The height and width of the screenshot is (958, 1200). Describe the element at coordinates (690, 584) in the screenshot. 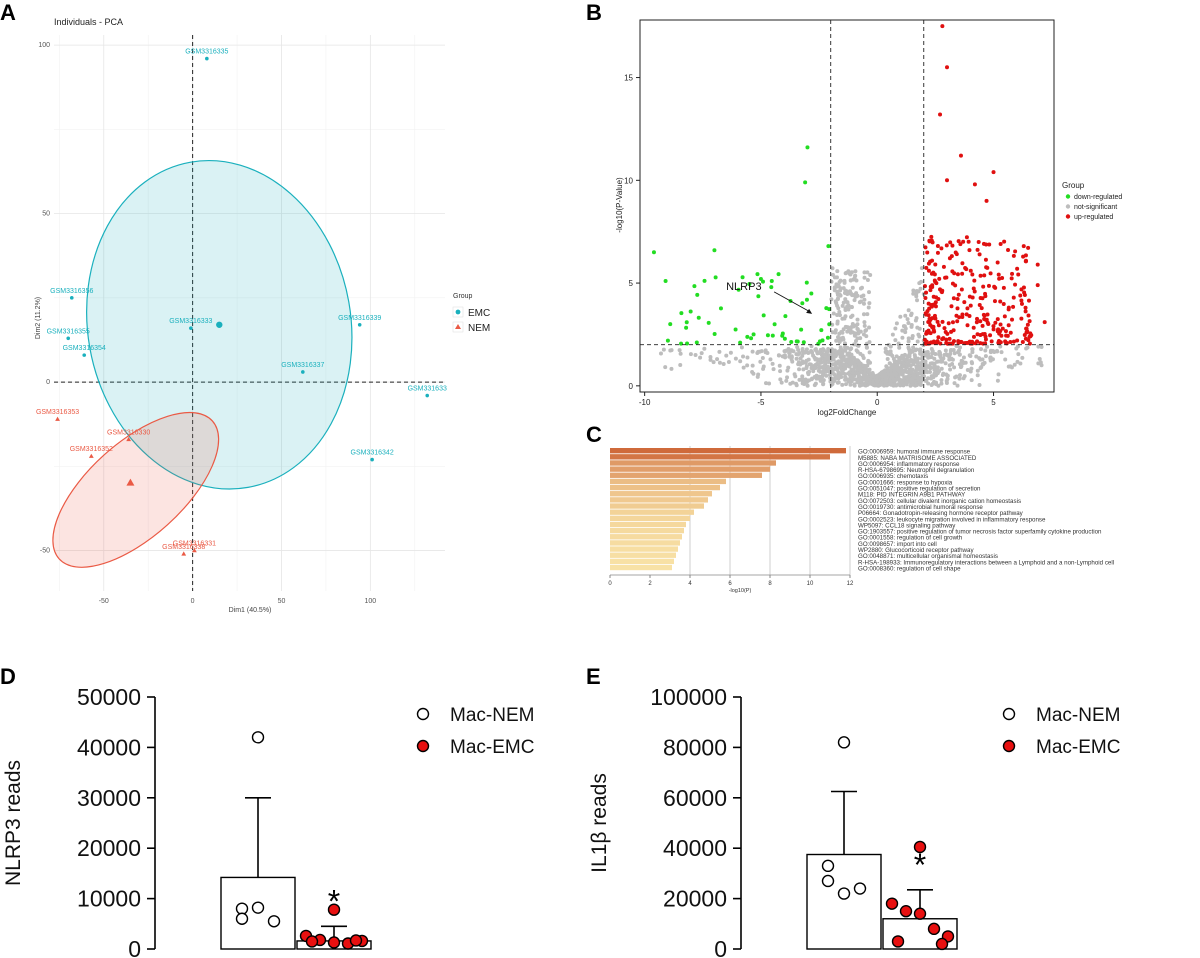

I see `x-tick-label: 4` at that location.